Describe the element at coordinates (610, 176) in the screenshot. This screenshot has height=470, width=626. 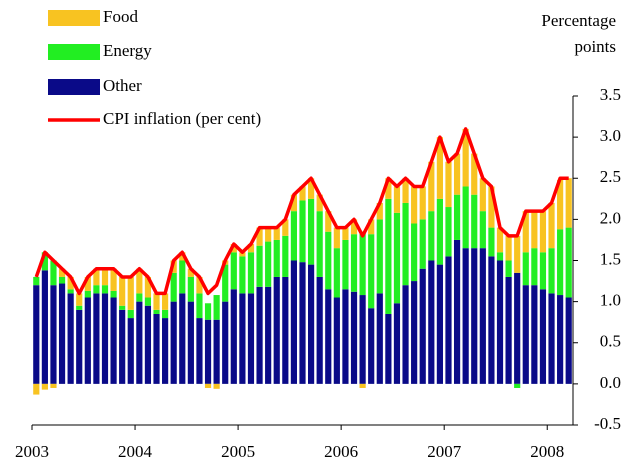
I see `y-tick-label: 2.5` at that location.